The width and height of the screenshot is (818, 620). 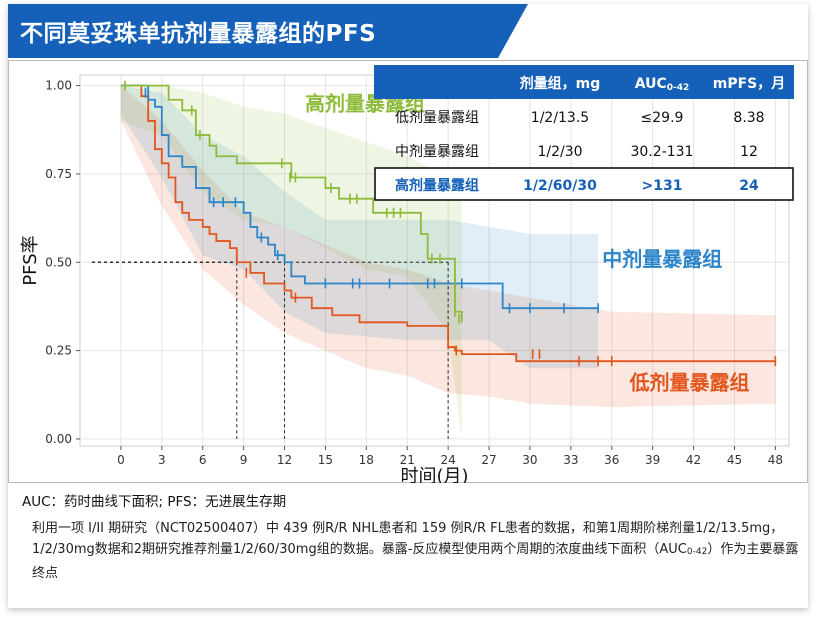 What do you see at coordinates (488, 460) in the screenshot?
I see `x-tick-label: 27` at bounding box center [488, 460].